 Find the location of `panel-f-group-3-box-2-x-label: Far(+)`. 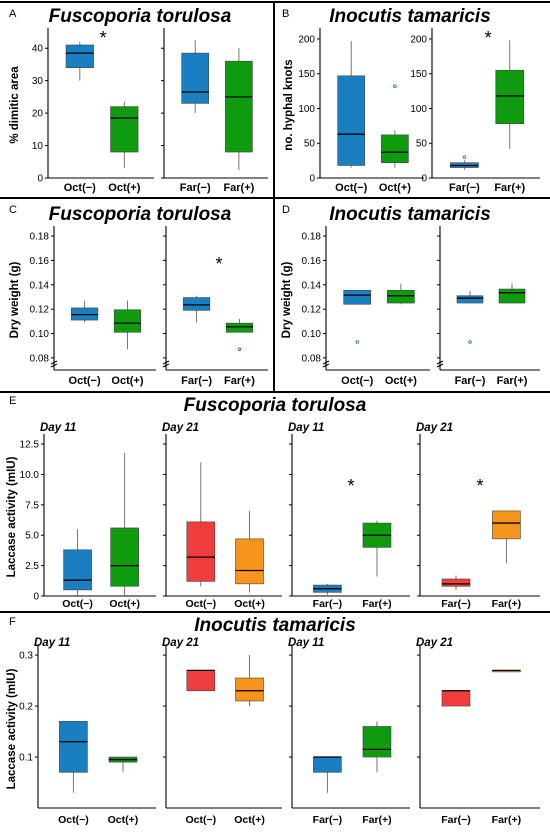

panel-f-group-3-box-2-x-label: Far(+) is located at coordinates (376, 820).